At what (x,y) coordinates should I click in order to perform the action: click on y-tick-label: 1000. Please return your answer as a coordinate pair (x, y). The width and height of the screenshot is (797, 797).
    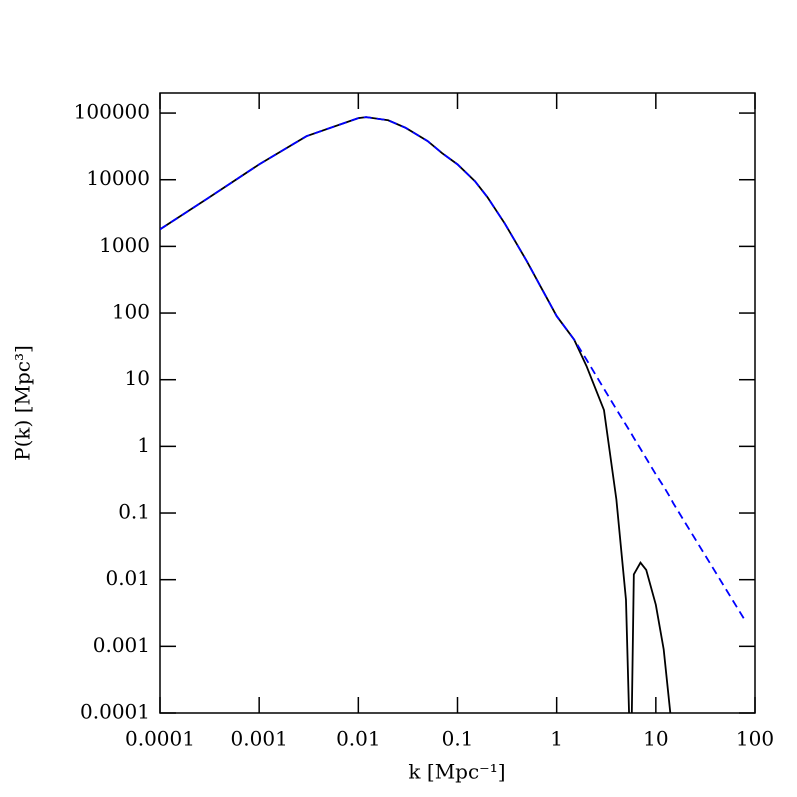
    Looking at the image, I should click on (124, 245).